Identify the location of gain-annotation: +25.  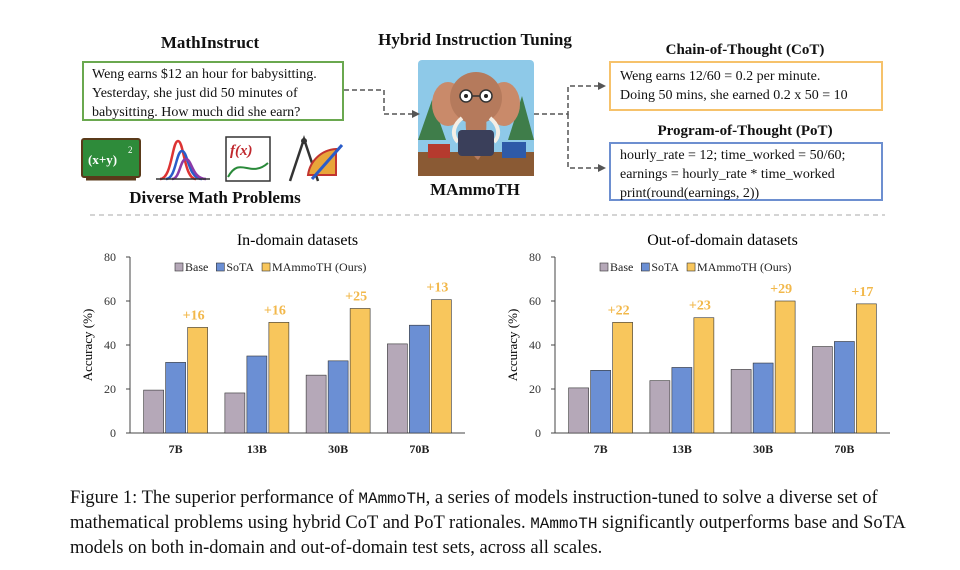
(356, 296).